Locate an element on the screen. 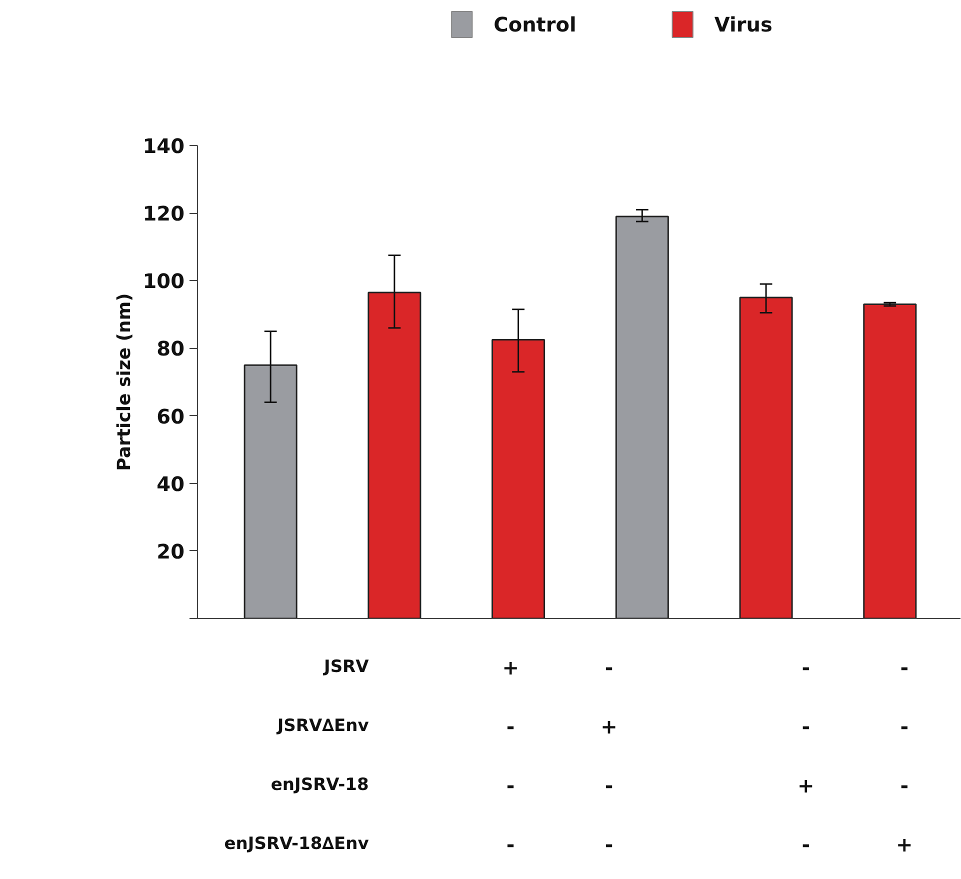 This screenshot has height=879, width=961. y-tick-label: 60 is located at coordinates (170, 416).